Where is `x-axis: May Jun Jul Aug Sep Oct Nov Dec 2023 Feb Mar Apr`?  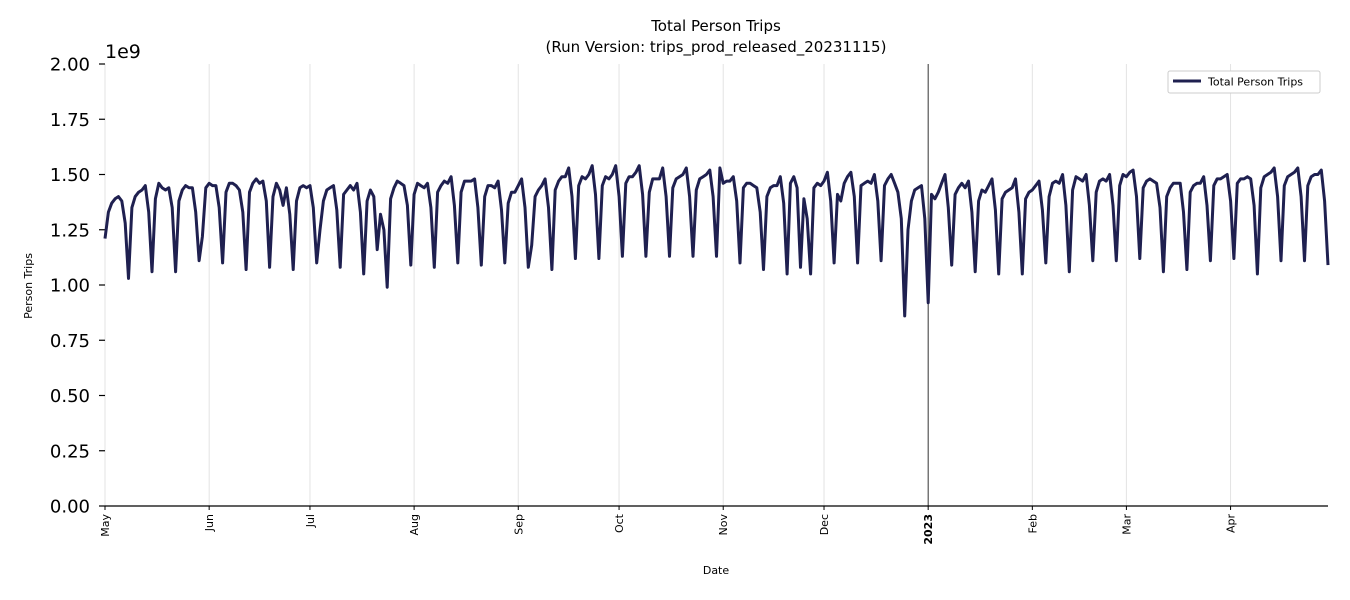
x-axis: May Jun Jul Aug Sep Oct Nov Dec 2023 Feb Mar Apr is located at coordinates (668, 525).